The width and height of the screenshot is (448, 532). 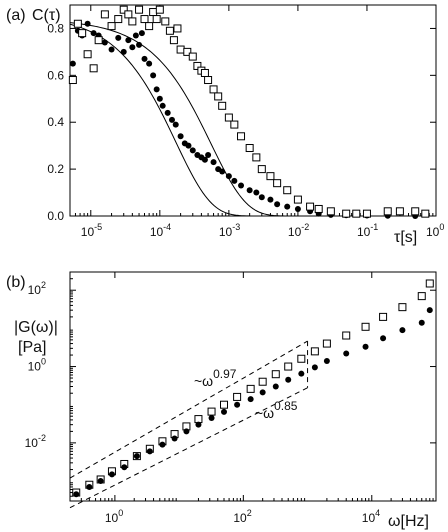 I want to click on panel-b-x-tick-label: 10⁰, so click(x=114, y=516).